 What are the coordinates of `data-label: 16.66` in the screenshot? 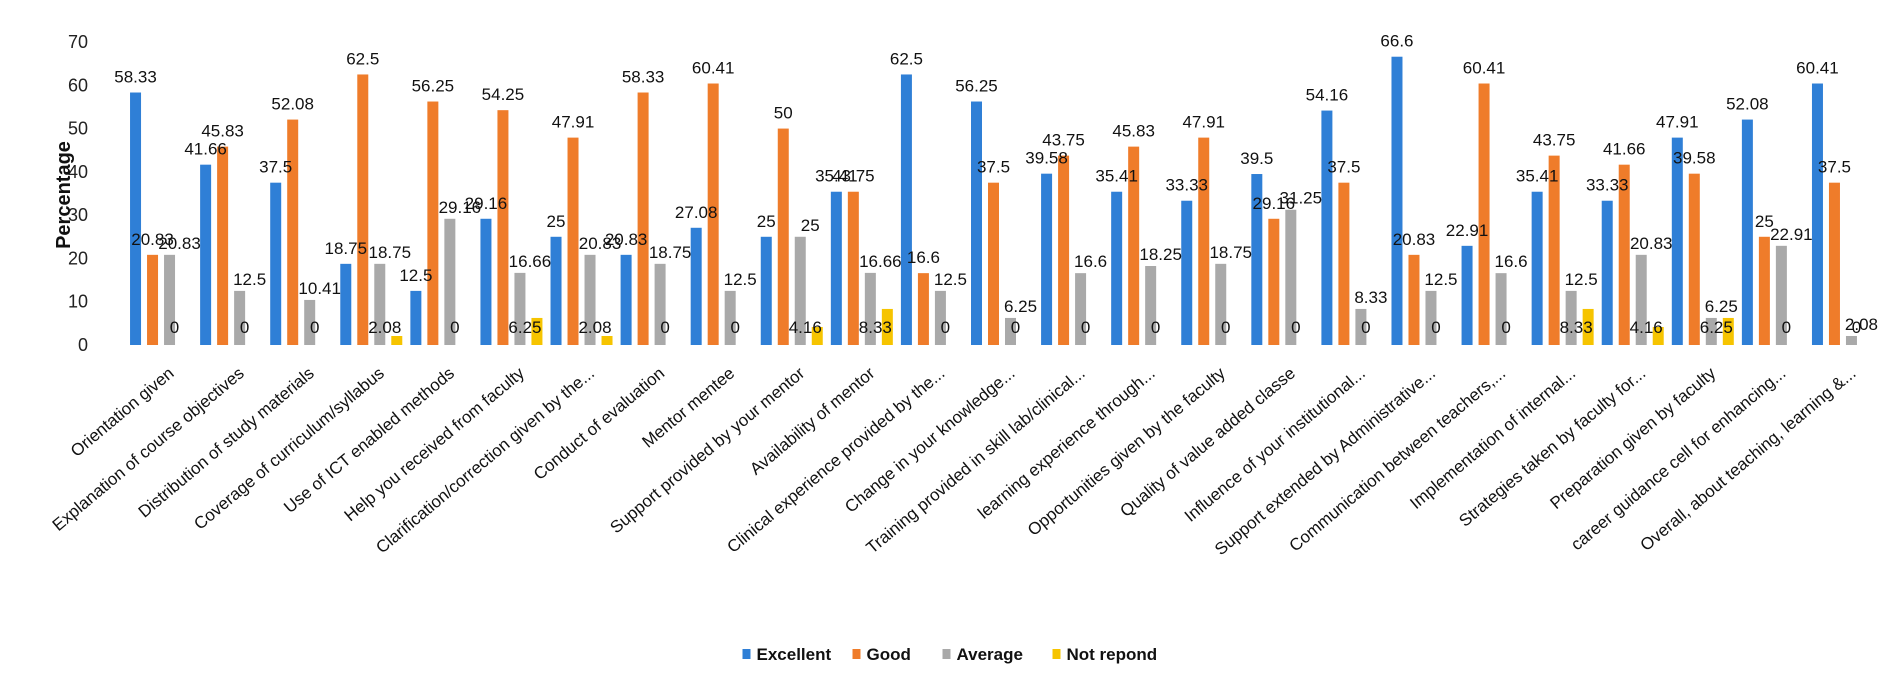 It's located at (530, 261).